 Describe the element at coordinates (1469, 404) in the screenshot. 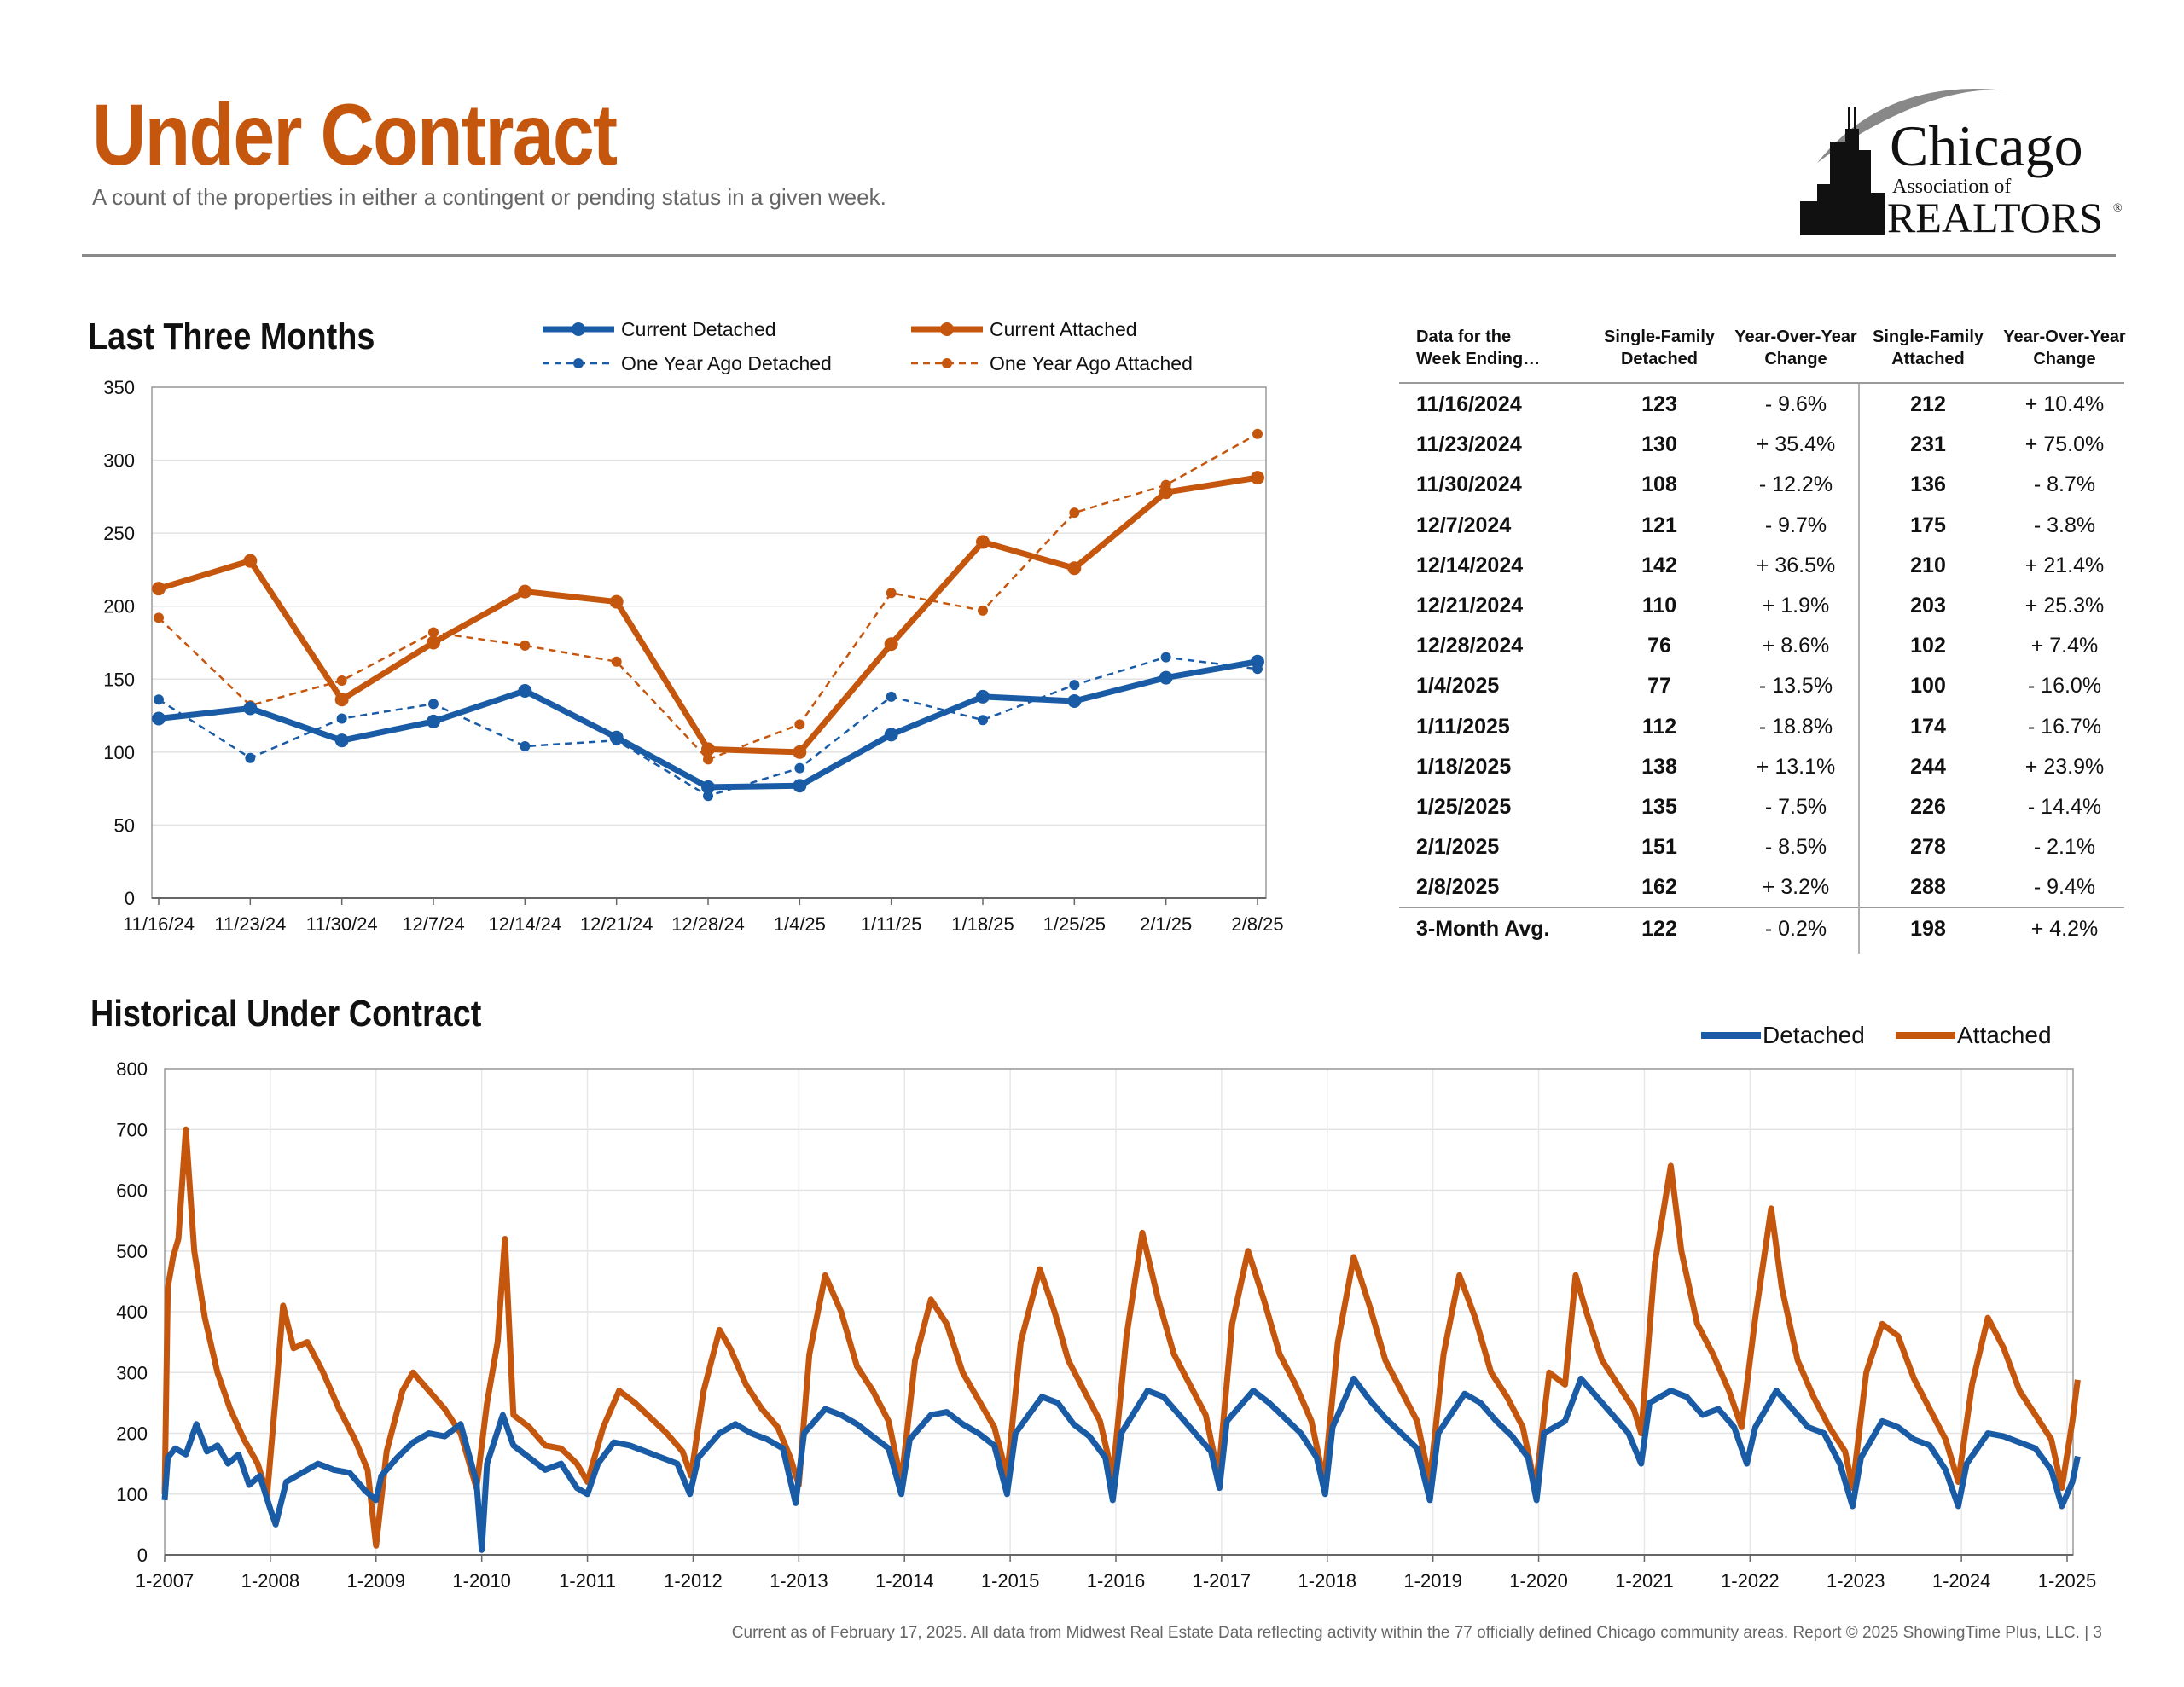

I see `cell-week: 11/16/2024` at that location.